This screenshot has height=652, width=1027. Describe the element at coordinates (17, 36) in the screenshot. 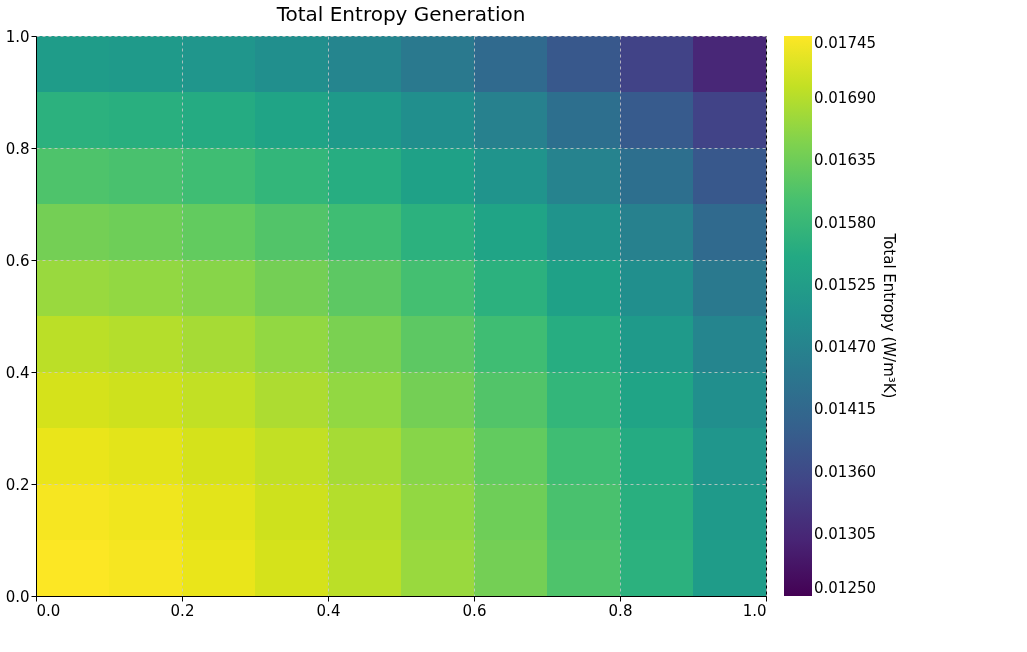

I see `y-tick-label: 1.0` at that location.